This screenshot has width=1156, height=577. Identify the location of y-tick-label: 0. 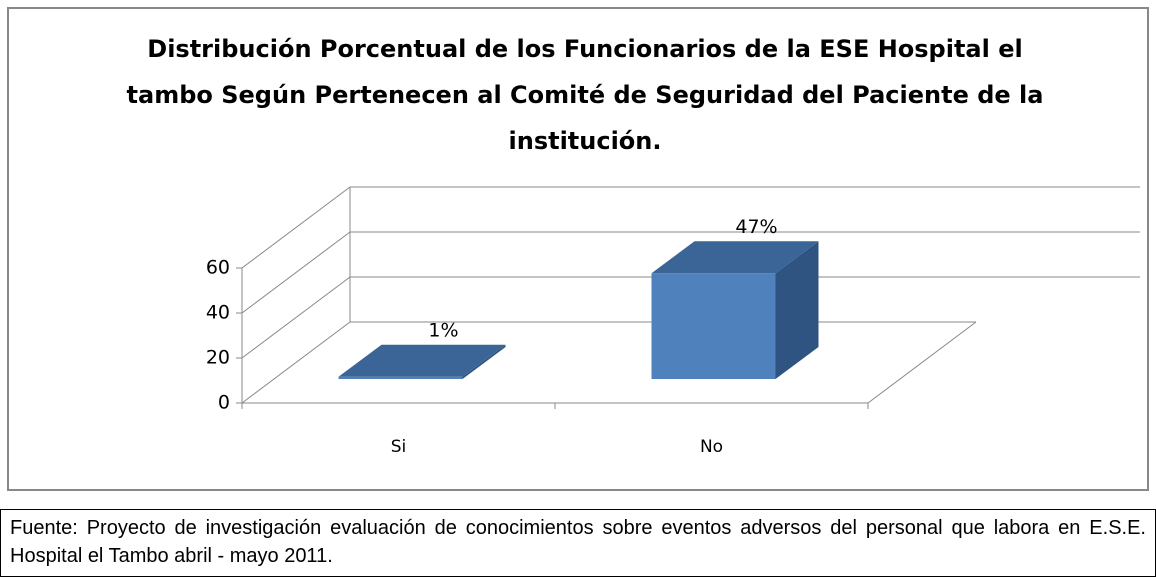
(224, 403).